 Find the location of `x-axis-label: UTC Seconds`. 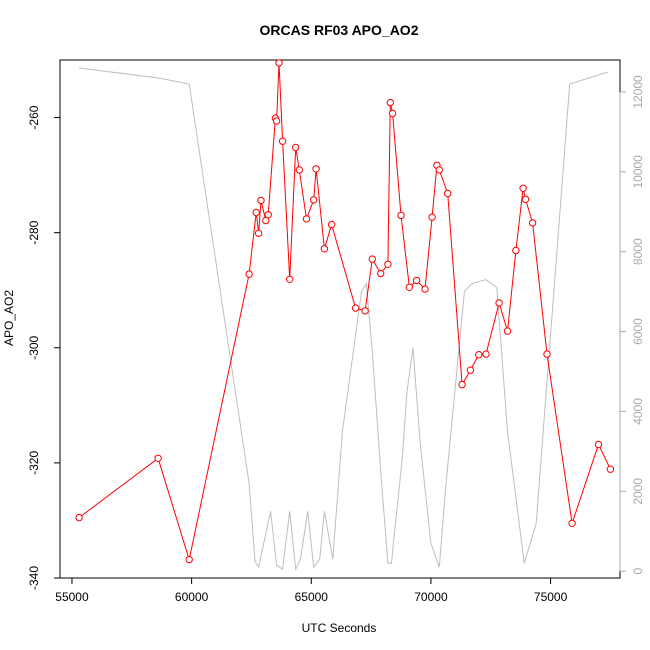

x-axis-label: UTC Seconds is located at coordinates (339, 628).